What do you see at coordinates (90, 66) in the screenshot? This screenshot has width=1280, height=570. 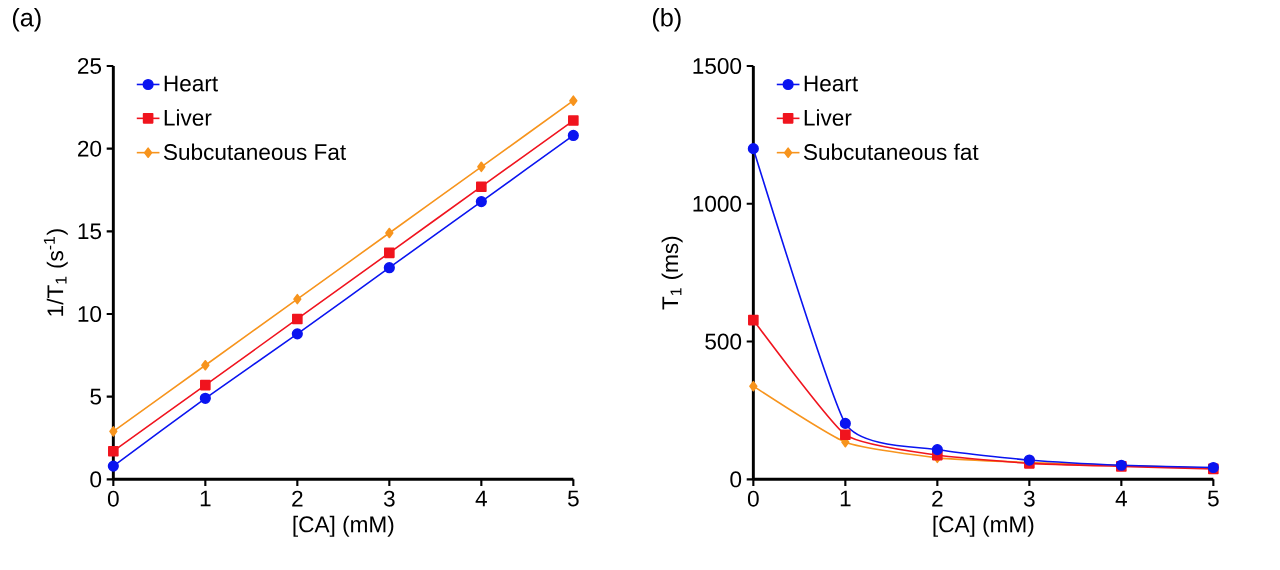 I see `y-tick-label: 25` at bounding box center [90, 66].